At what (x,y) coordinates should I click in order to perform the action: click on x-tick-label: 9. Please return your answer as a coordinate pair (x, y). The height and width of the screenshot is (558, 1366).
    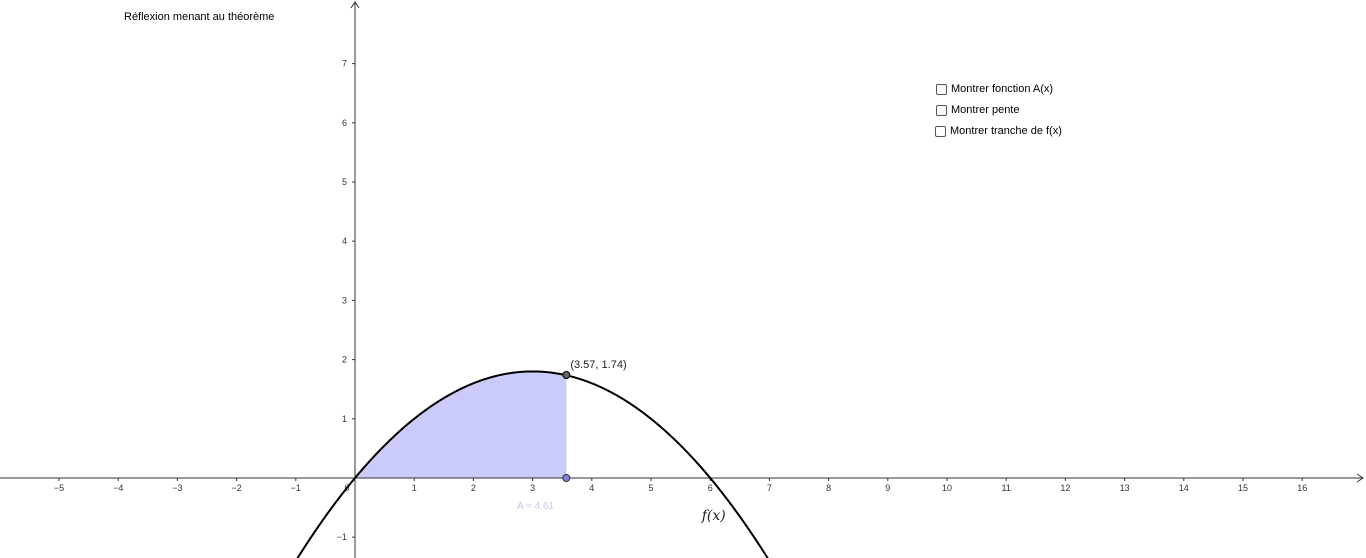
    Looking at the image, I should click on (887, 488).